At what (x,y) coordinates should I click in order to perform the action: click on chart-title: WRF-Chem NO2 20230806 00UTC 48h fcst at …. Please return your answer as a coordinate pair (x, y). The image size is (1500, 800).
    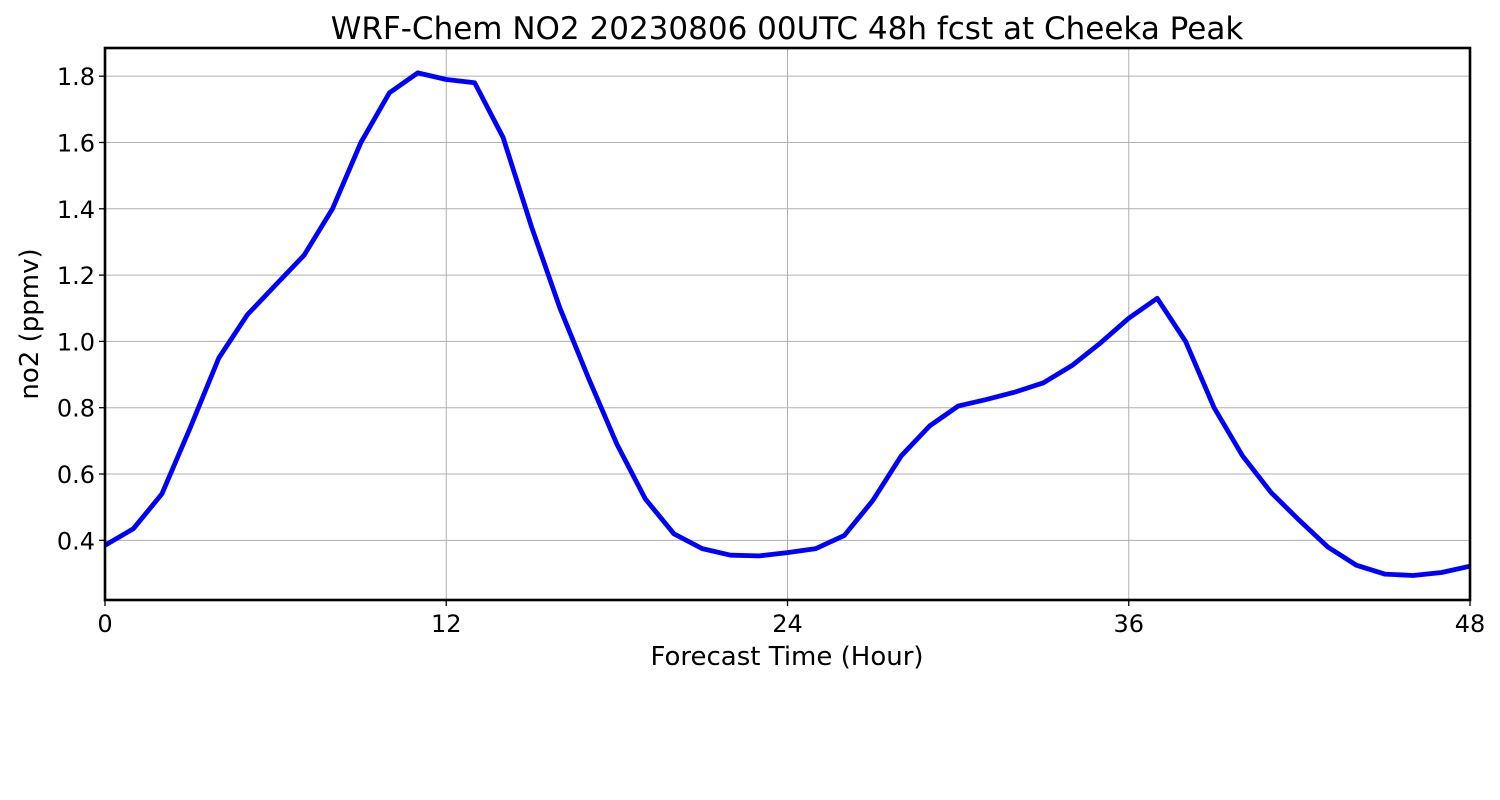
    Looking at the image, I should click on (787, 29).